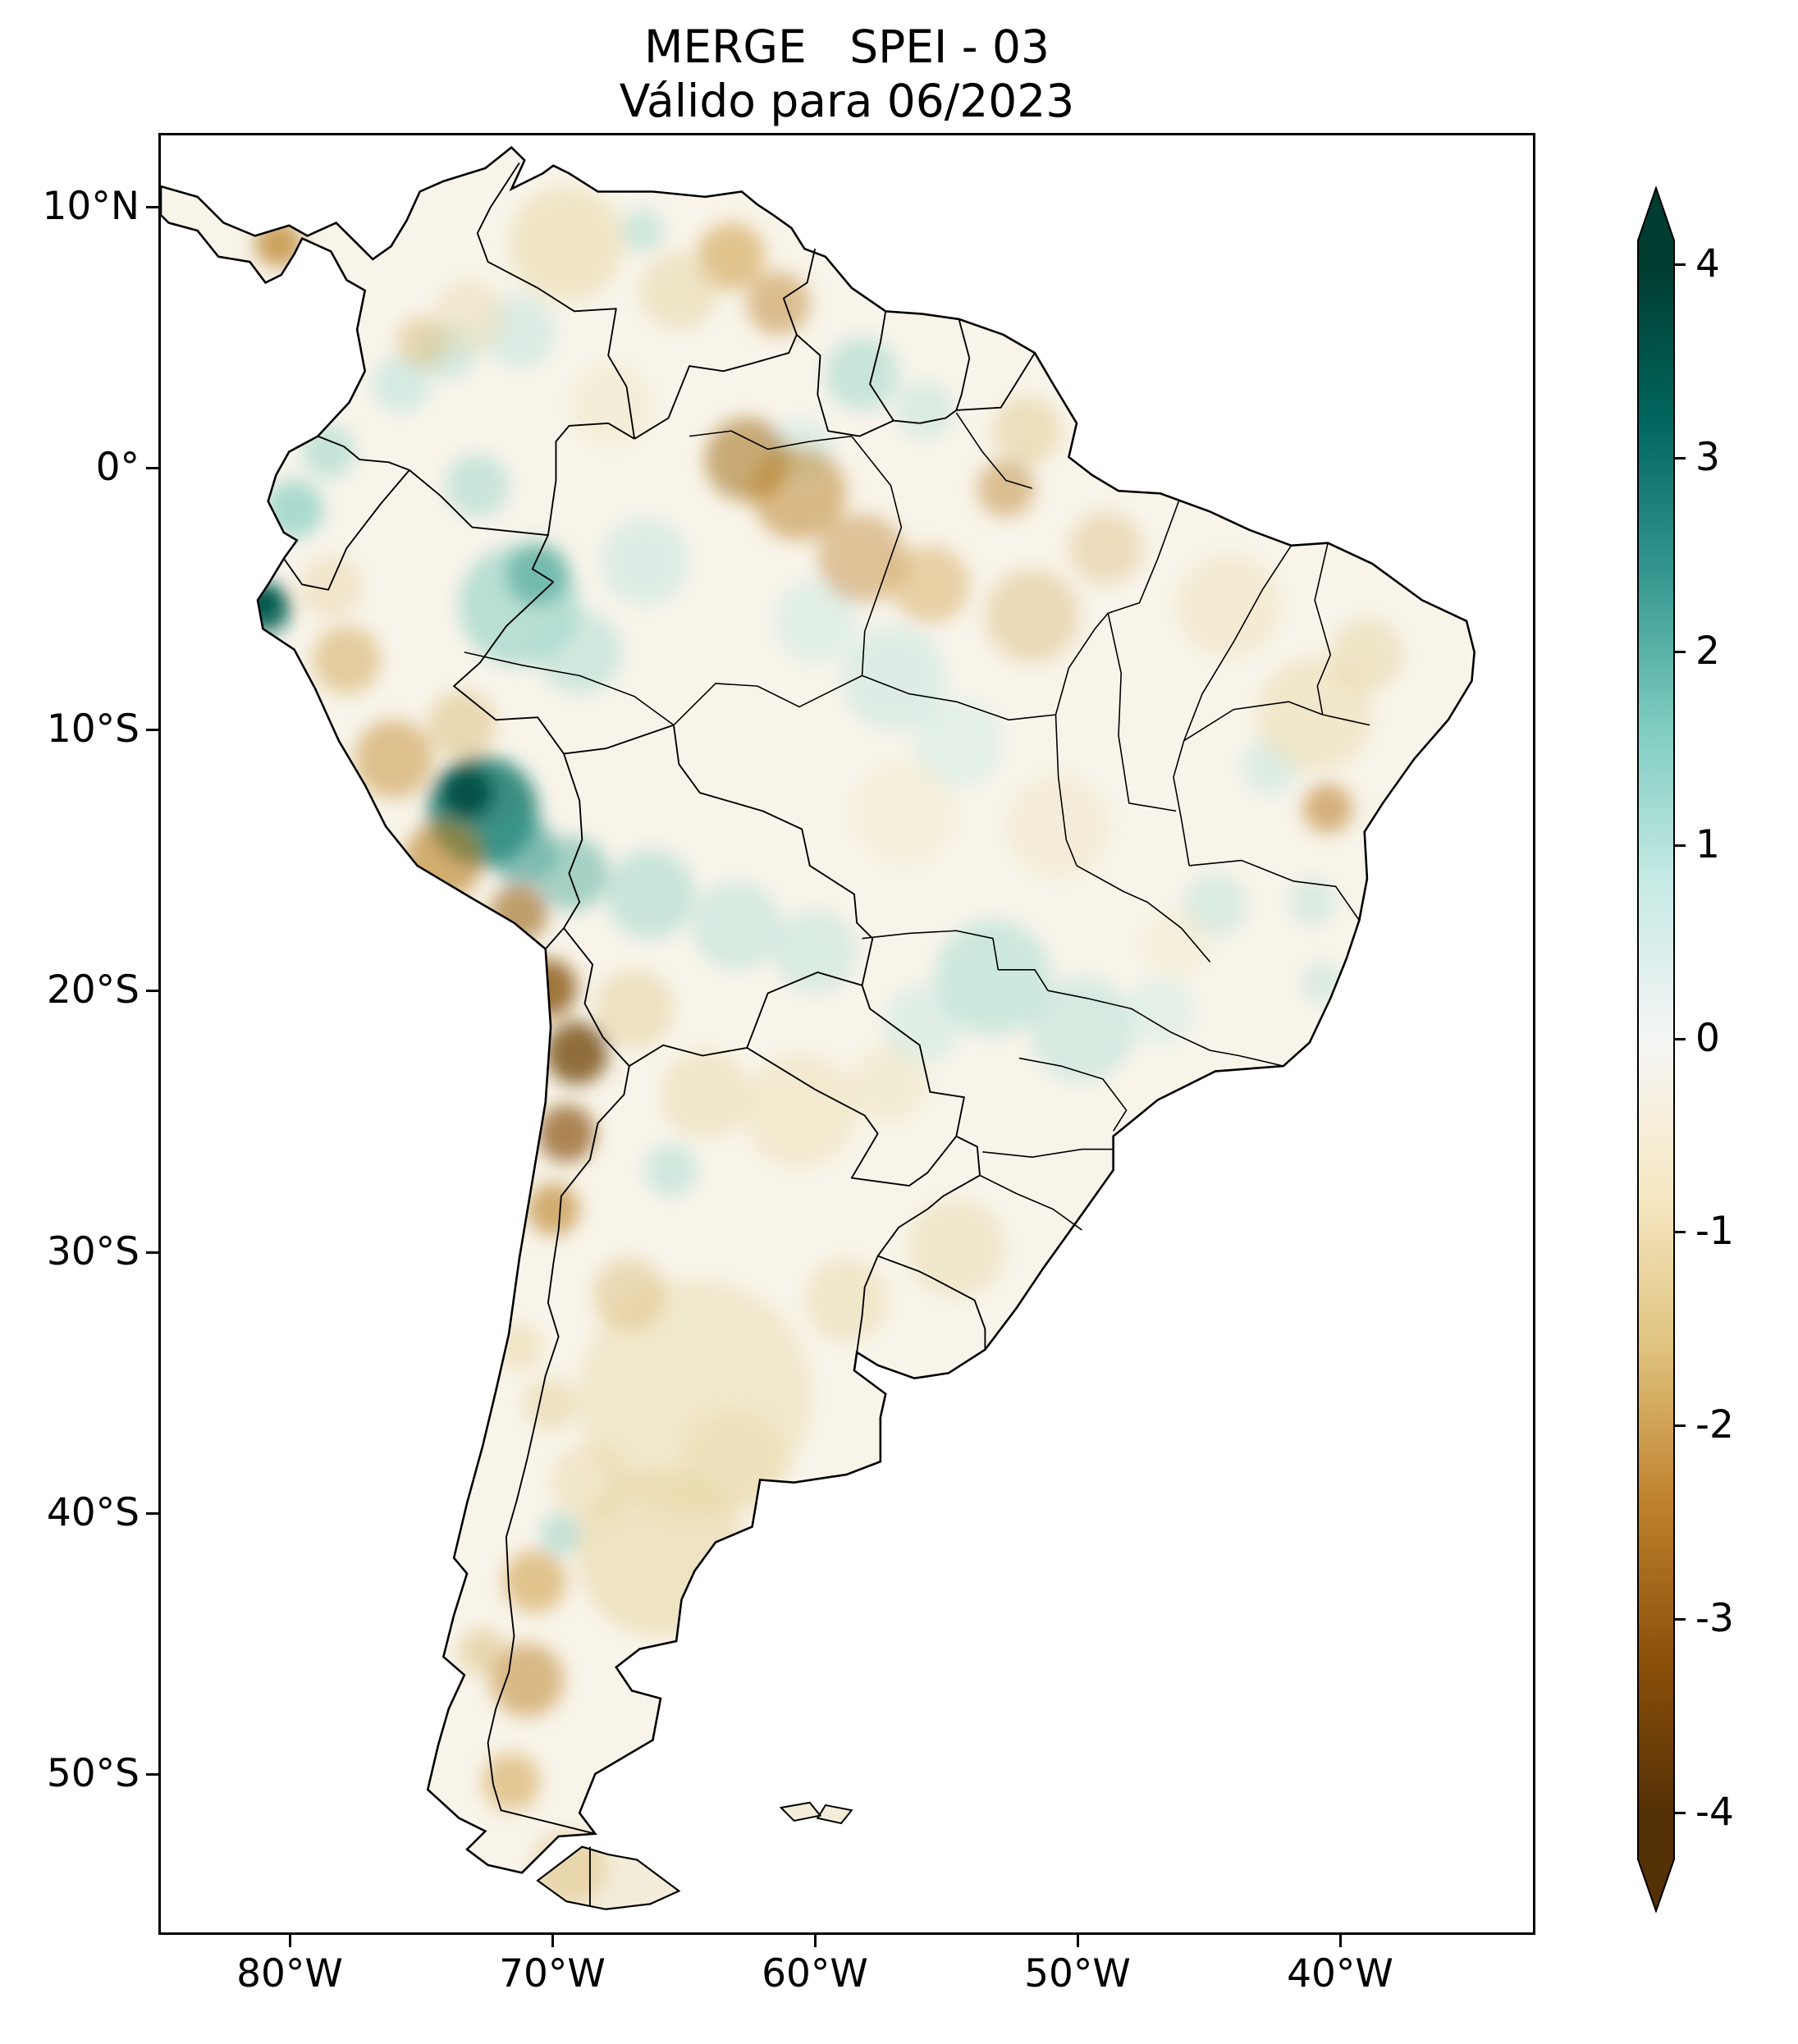  Describe the element at coordinates (1714, 1812) in the screenshot. I see `colorbar-tick-label: -4` at that location.